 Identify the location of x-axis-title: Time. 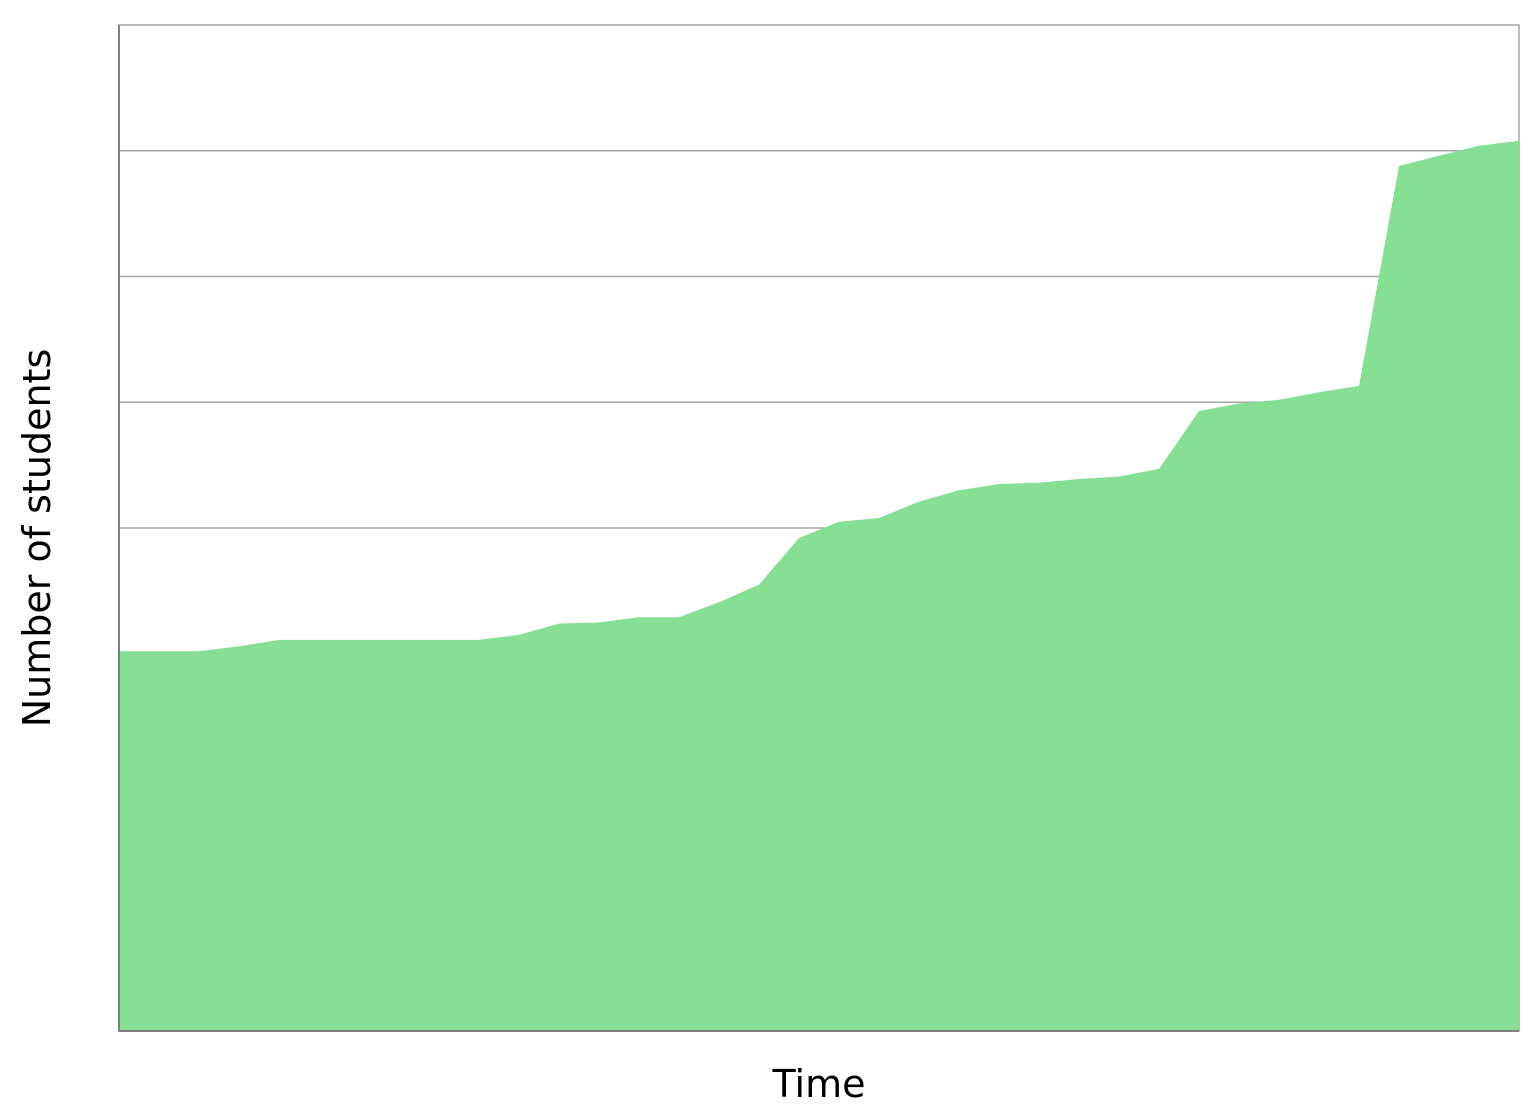
(819, 1084).